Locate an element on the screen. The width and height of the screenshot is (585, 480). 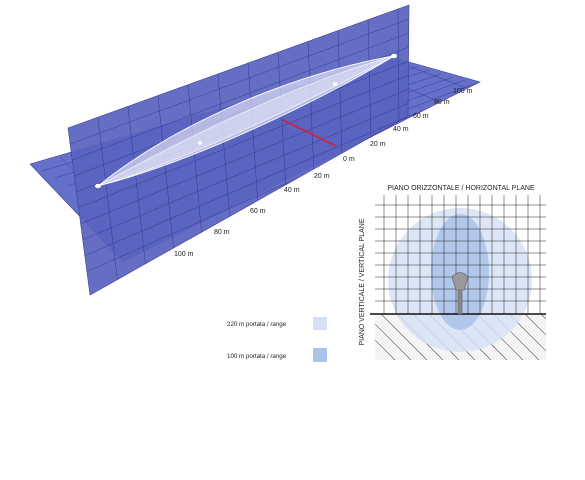
scale-far-label: 20 m is located at coordinates (378, 144).